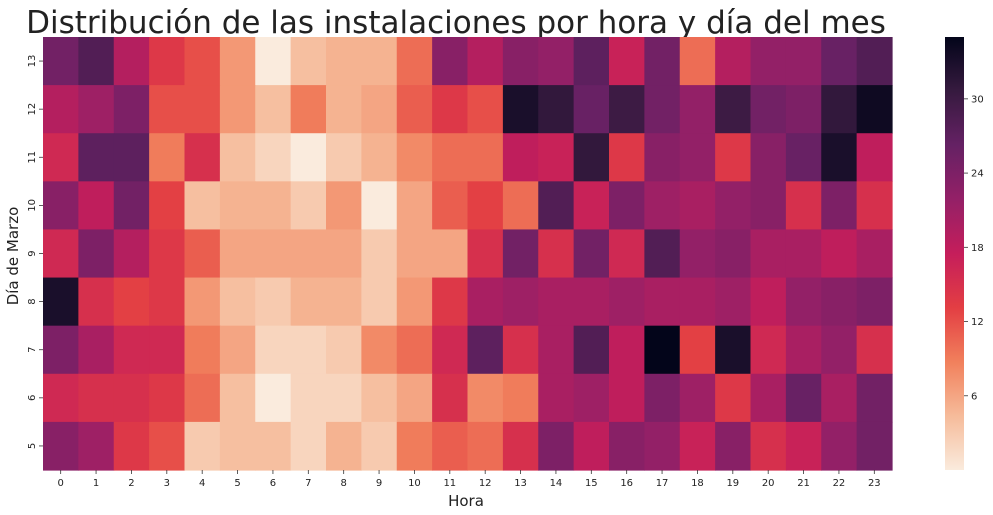 The image size is (993, 515). What do you see at coordinates (768, 483) in the screenshot?
I see `x-tick-label: 20` at bounding box center [768, 483].